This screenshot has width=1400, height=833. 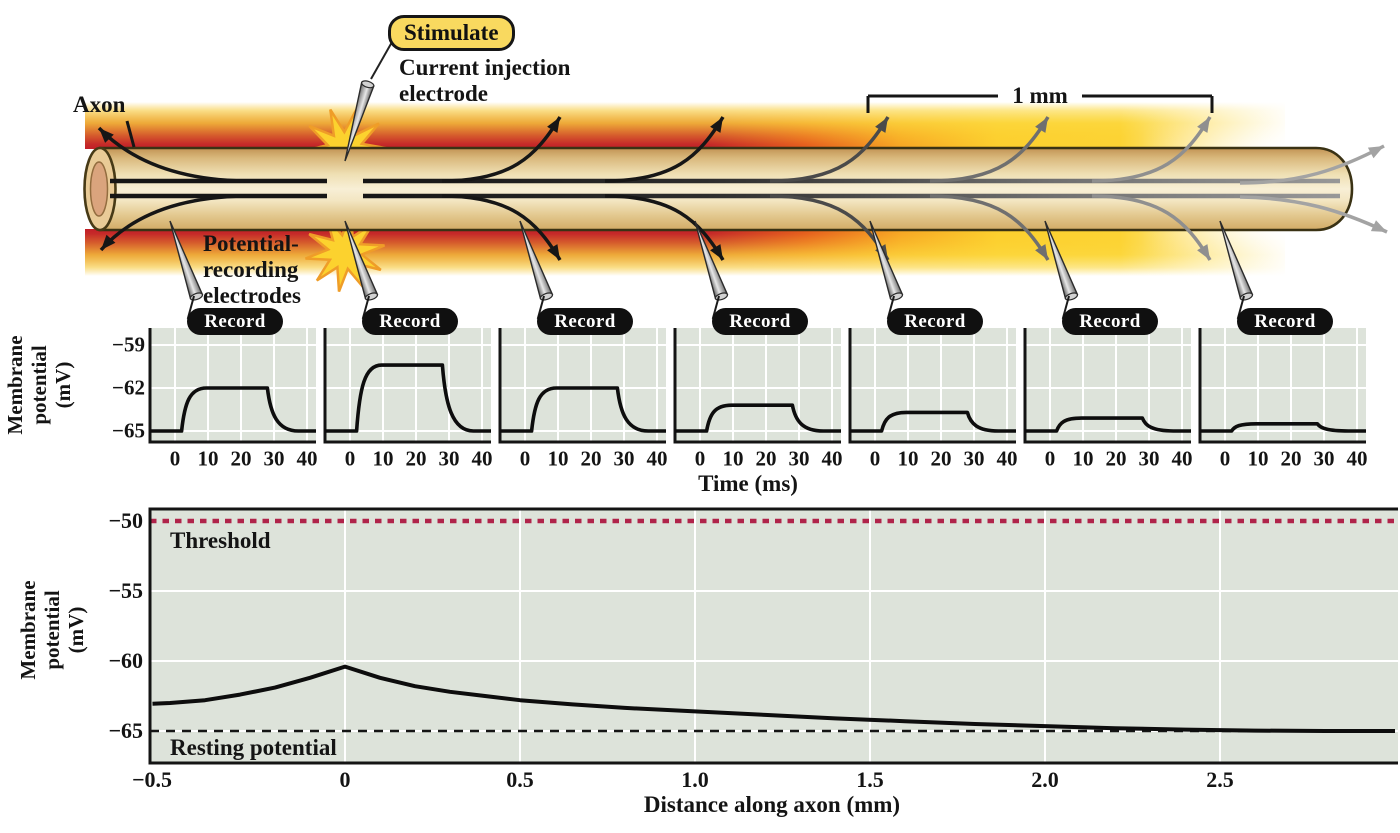 I want to click on axon-cut-lumen, so click(x=99, y=189).